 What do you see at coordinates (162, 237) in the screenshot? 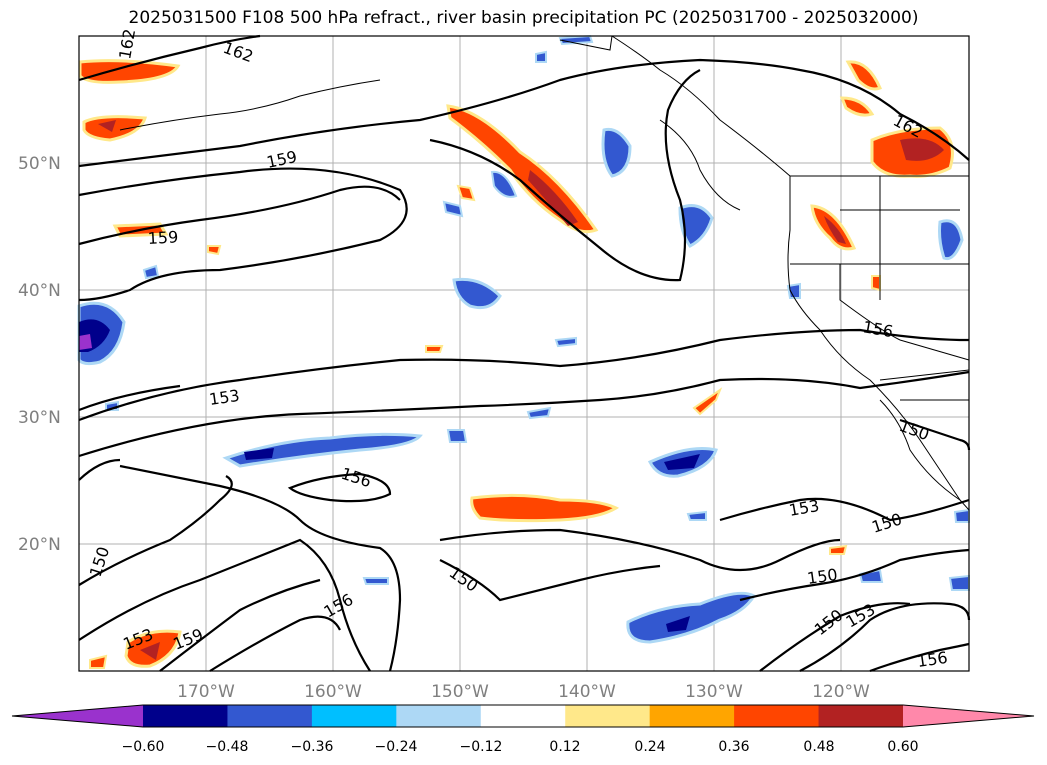
I see `contour-label: 159` at bounding box center [162, 237].